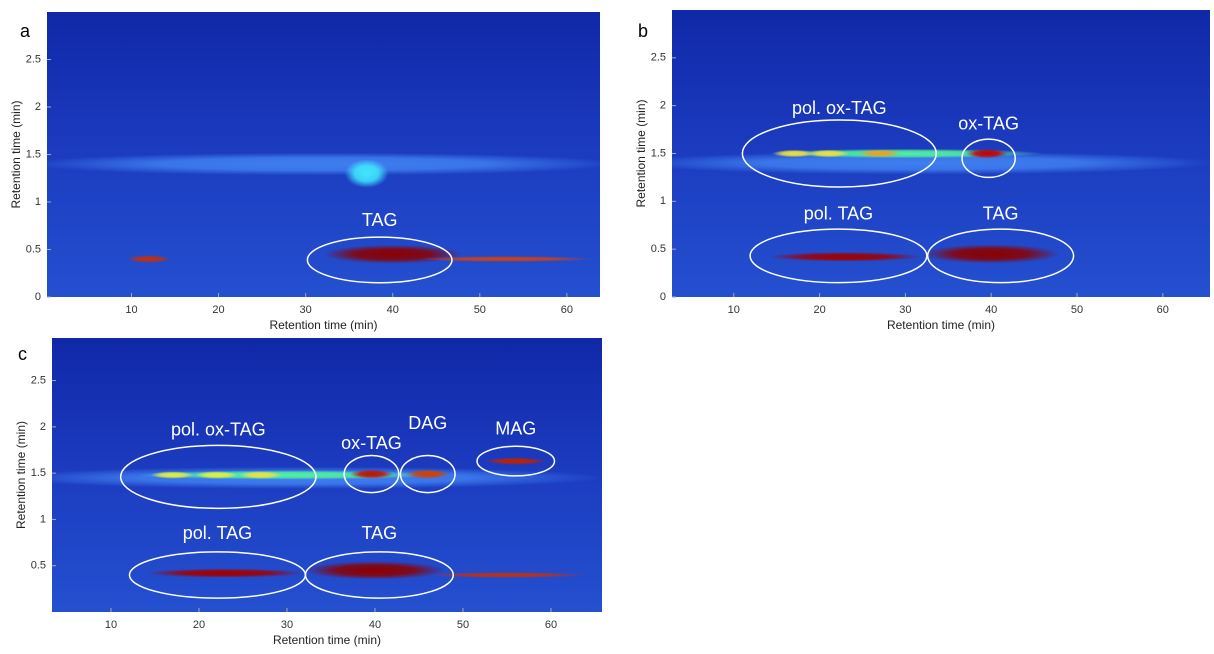 Image resolution: width=1214 pixels, height=654 pixels. Describe the element at coordinates (427, 423) in the screenshot. I see `region-label: DAG` at that location.